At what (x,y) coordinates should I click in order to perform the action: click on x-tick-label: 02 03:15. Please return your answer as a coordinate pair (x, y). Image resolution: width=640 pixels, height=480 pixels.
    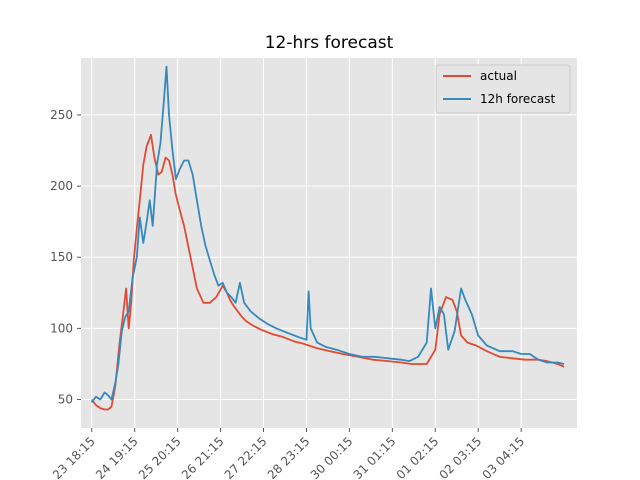
    Looking at the image, I should click on (460, 457).